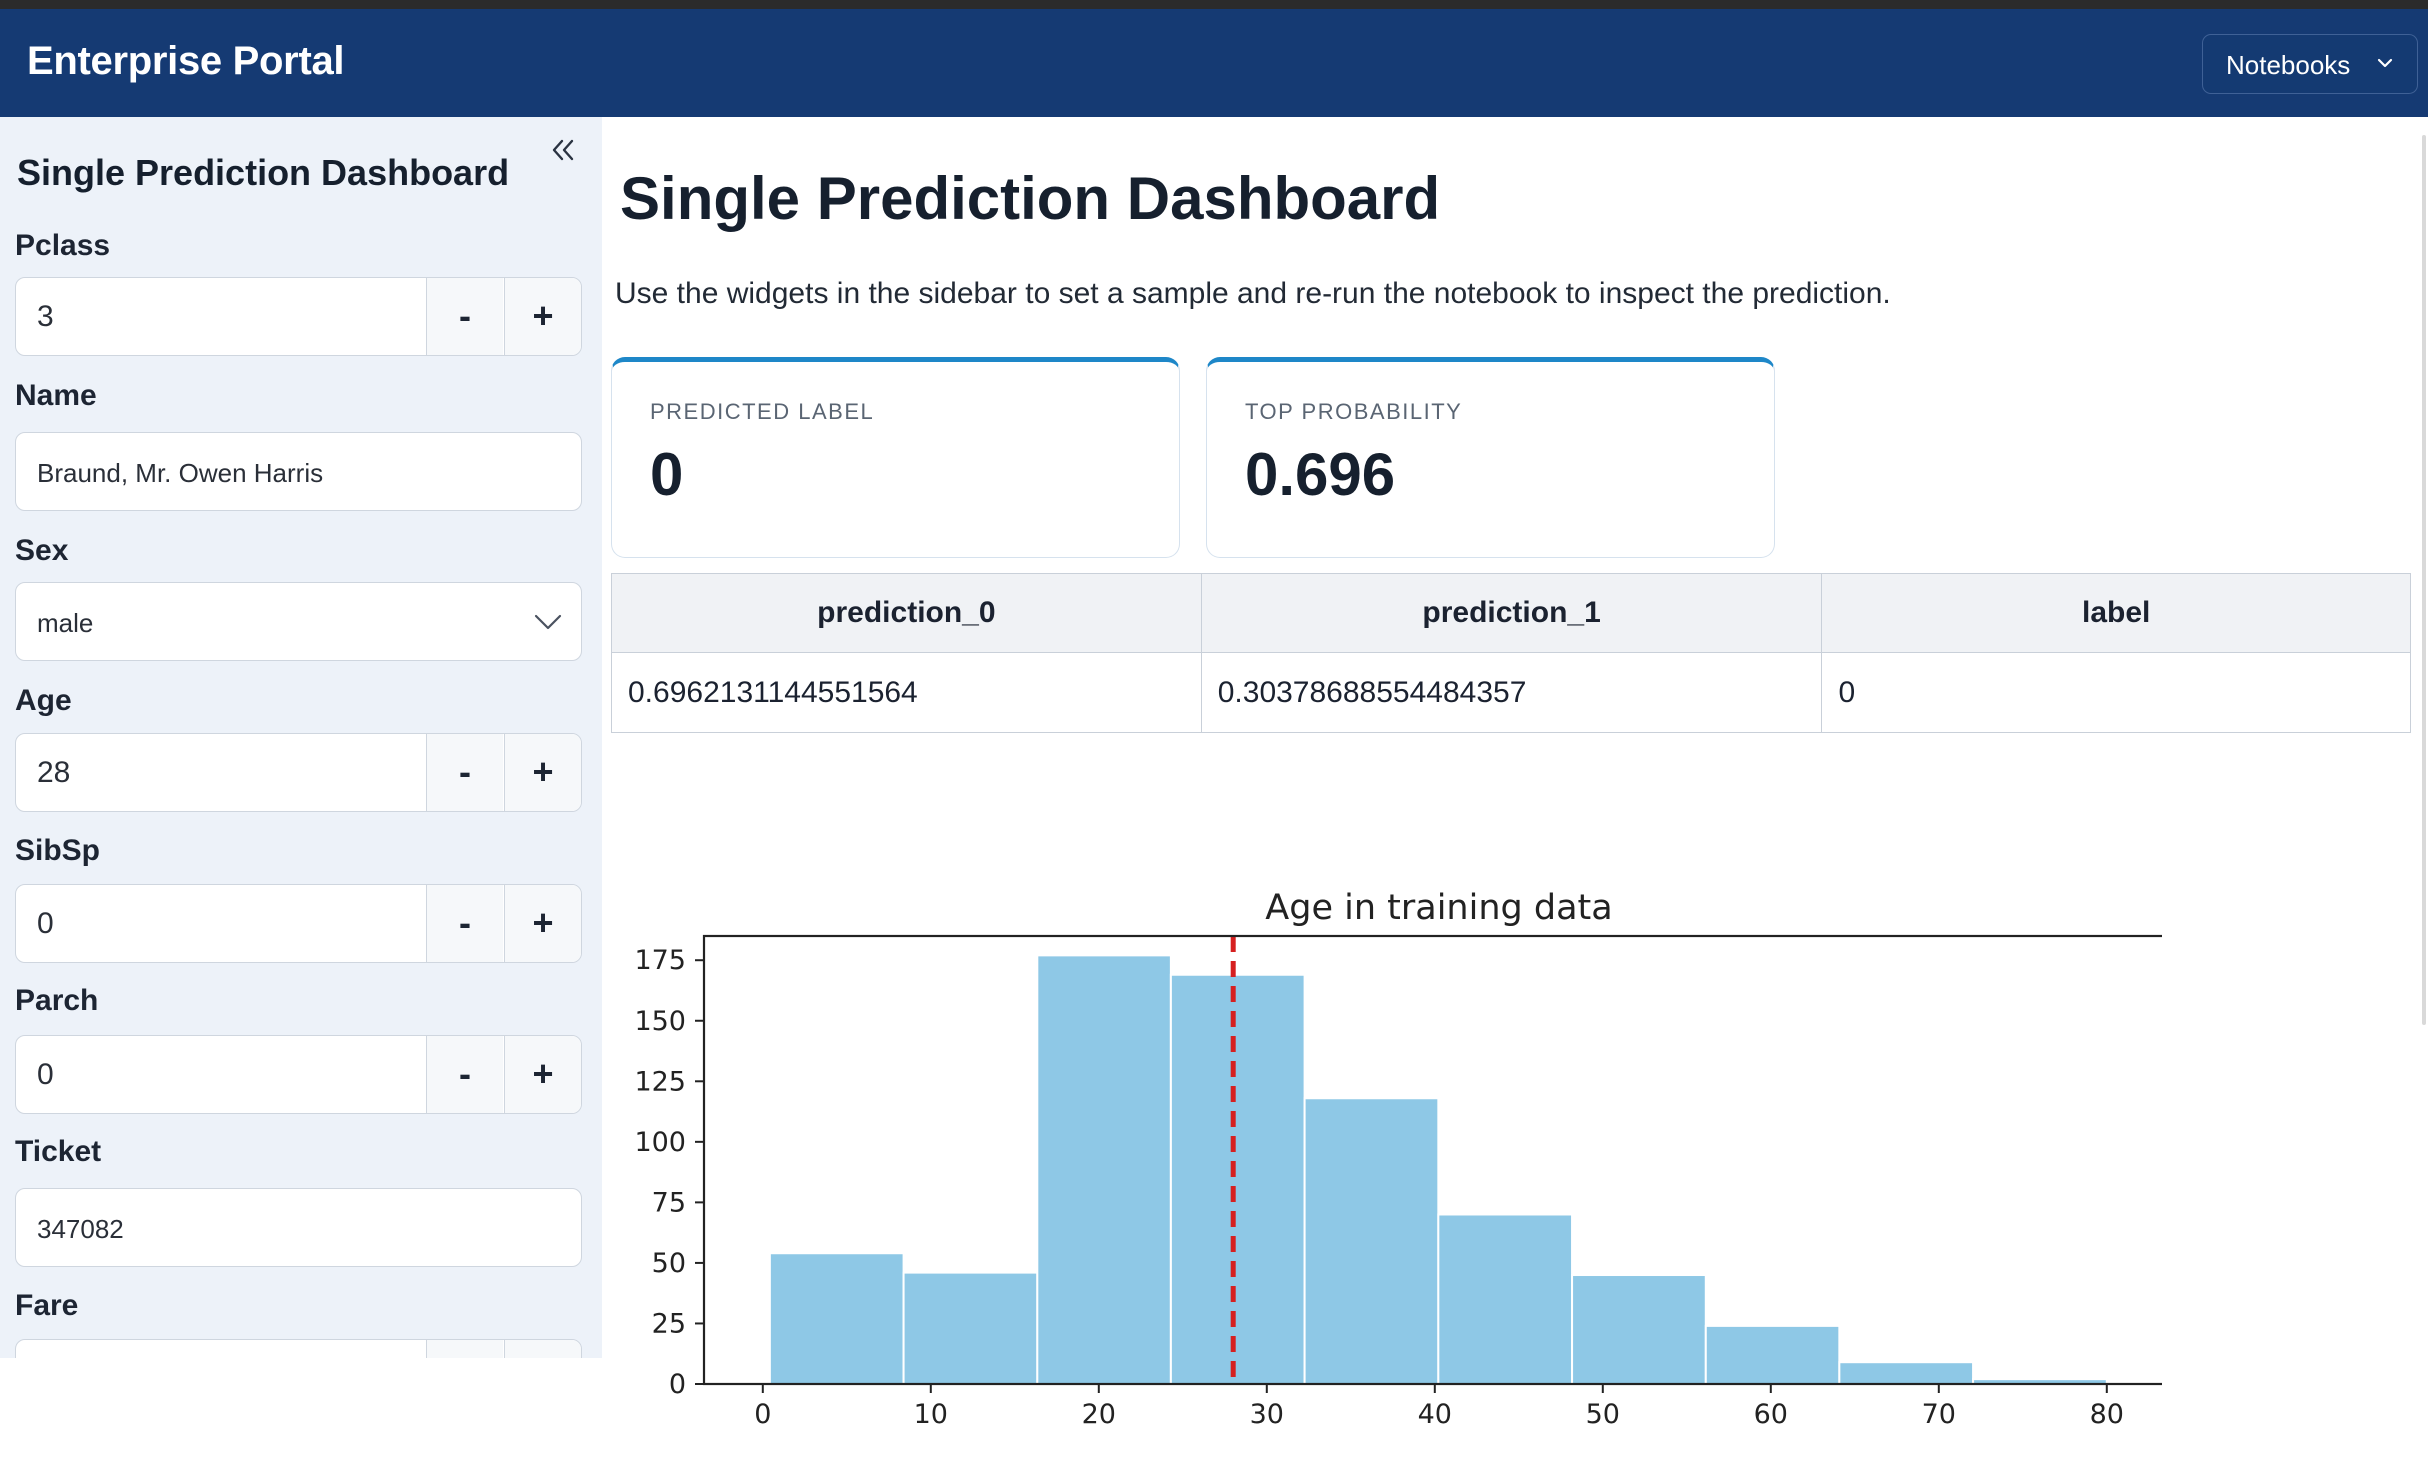 This screenshot has height=1457, width=2428. What do you see at coordinates (298, 316) in the screenshot?
I see `pclass-number-input: 3 - +` at bounding box center [298, 316].